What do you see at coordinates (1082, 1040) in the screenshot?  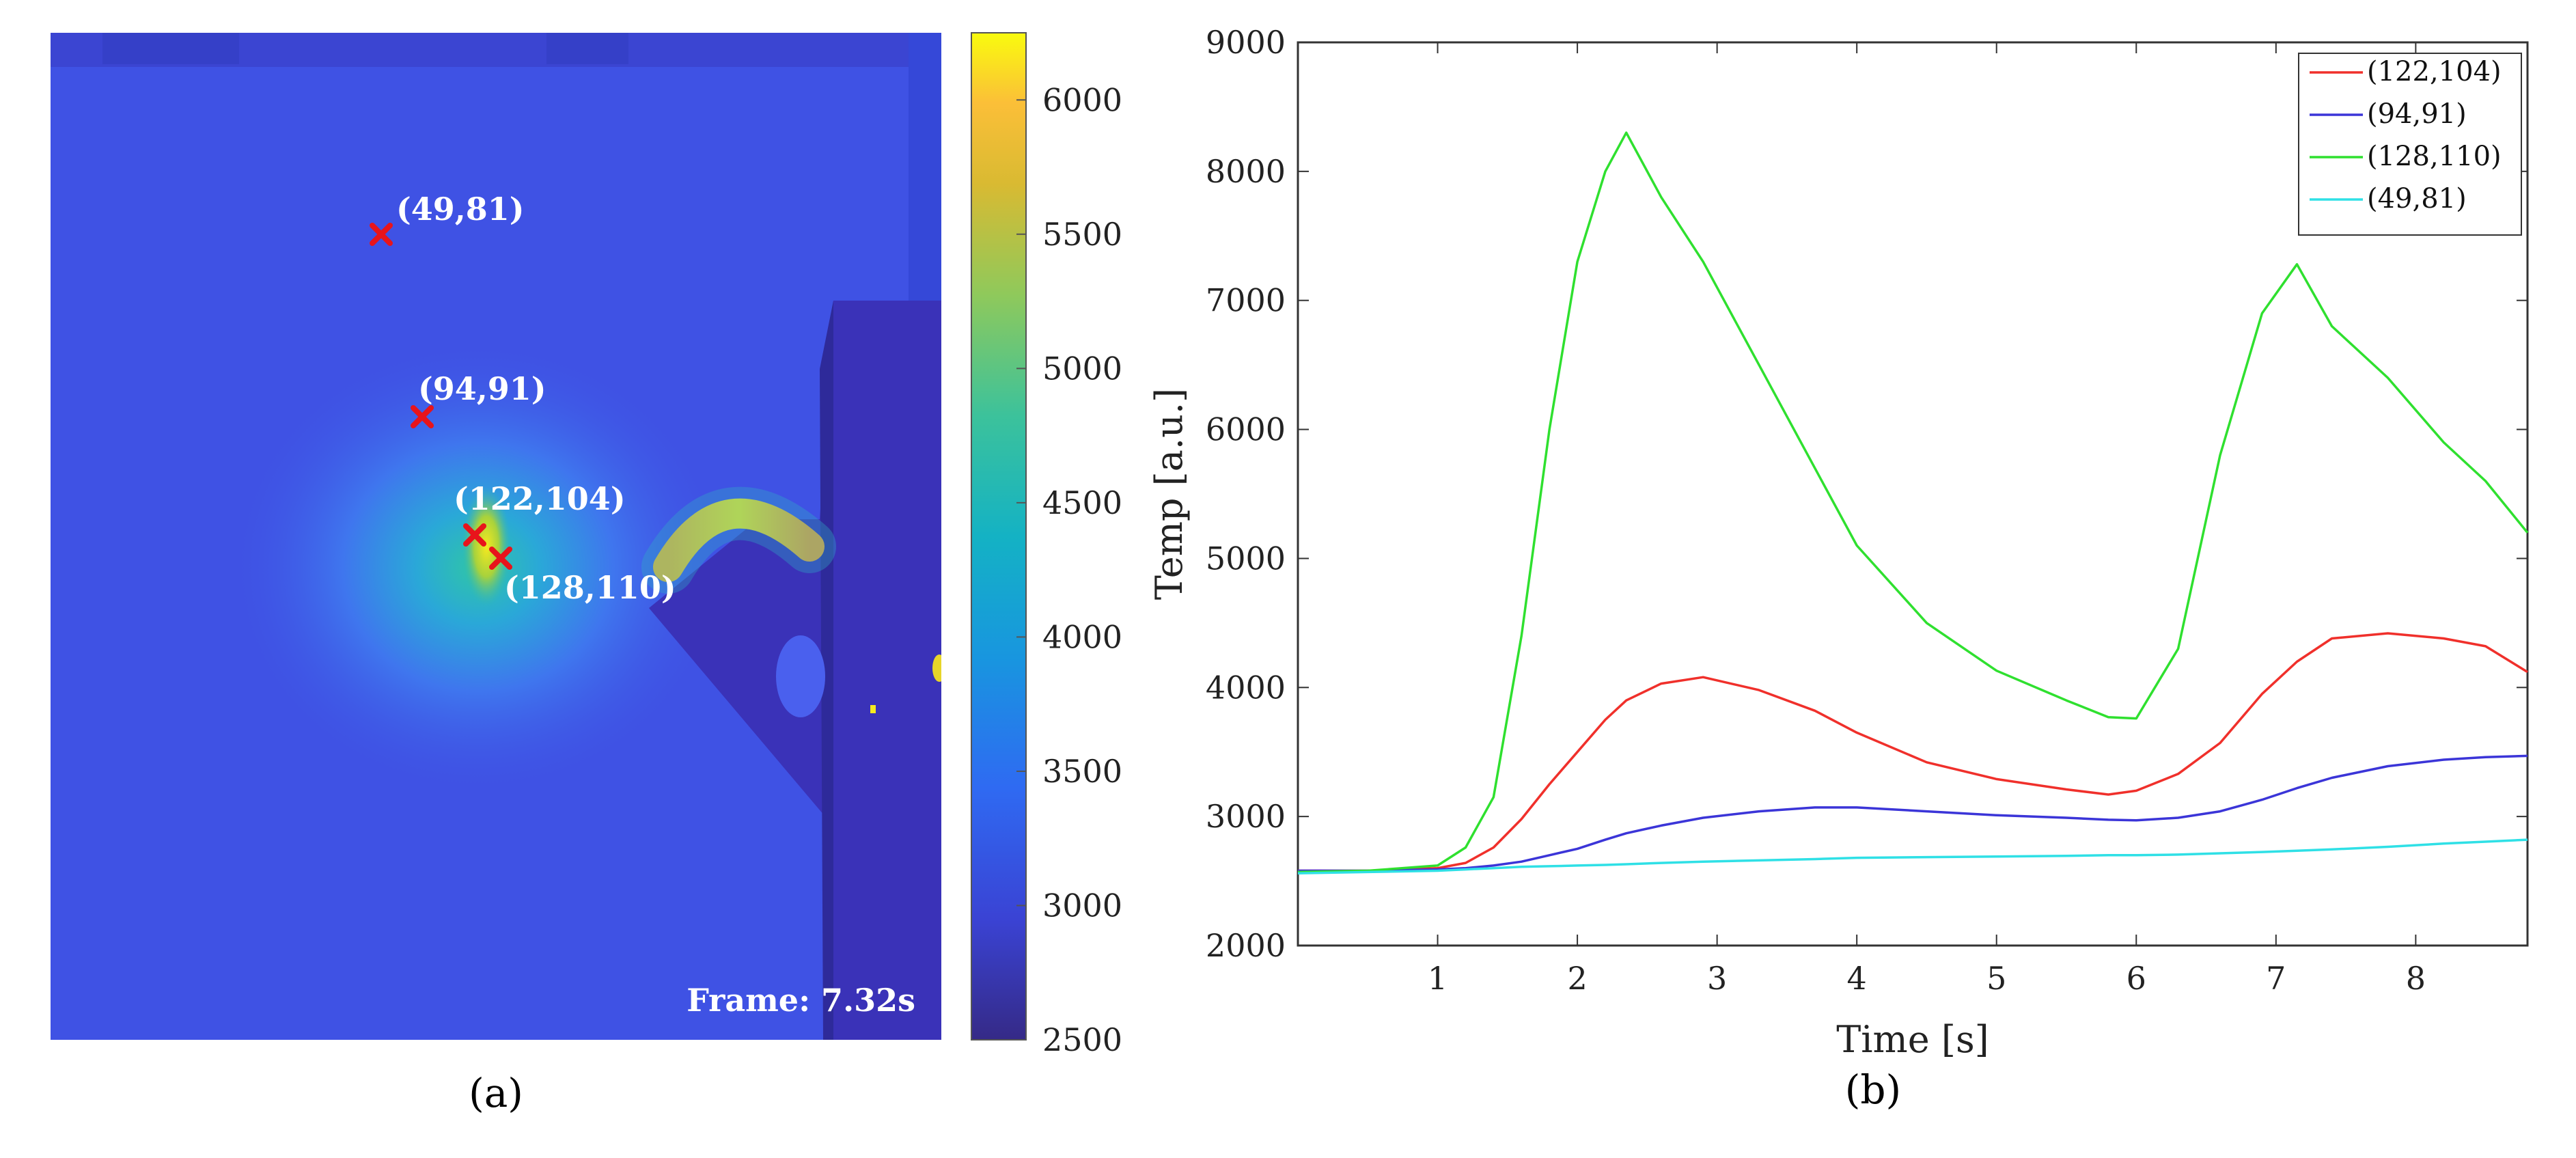 I see `colorbar-tick-label: 2500` at bounding box center [1082, 1040].